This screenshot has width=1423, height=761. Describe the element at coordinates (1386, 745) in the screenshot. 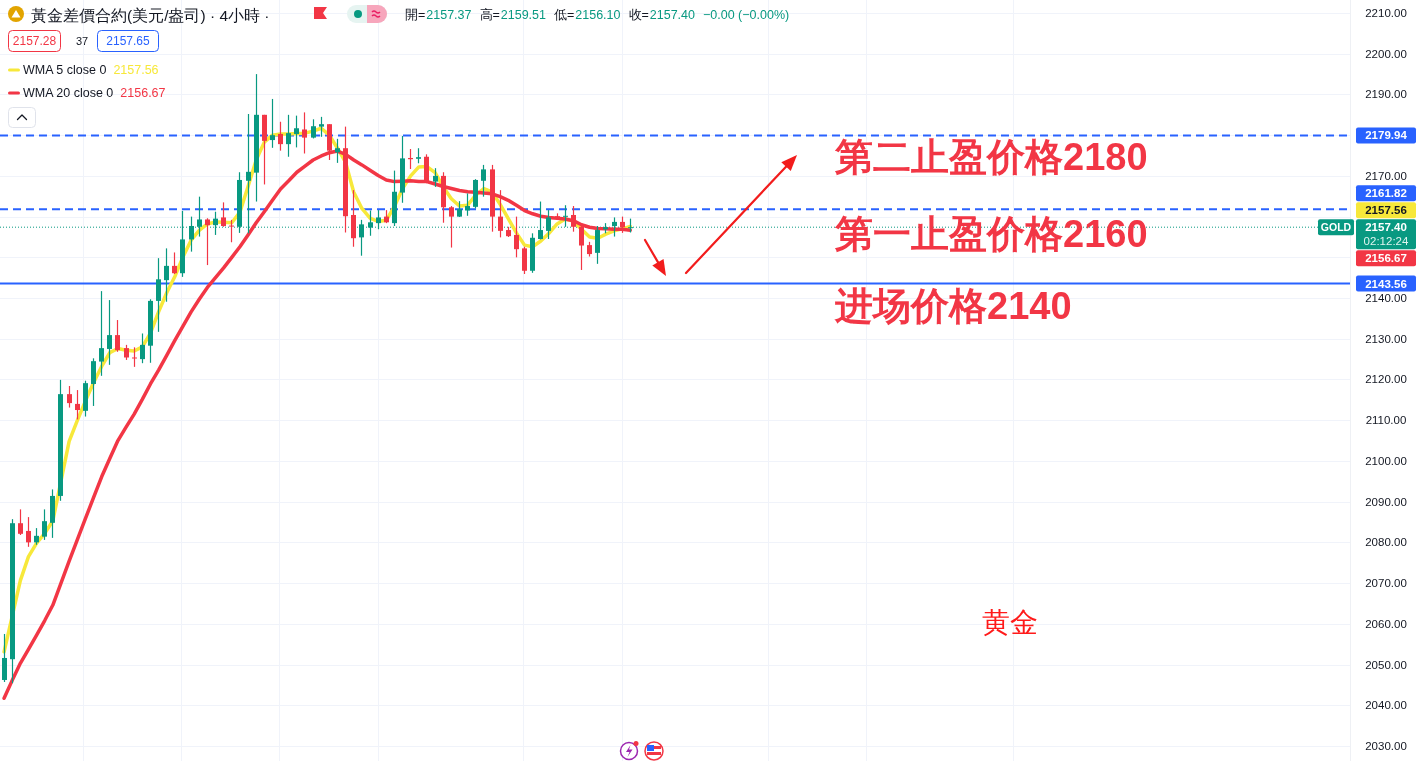

I see `y-tick-label: 2030.00` at that location.